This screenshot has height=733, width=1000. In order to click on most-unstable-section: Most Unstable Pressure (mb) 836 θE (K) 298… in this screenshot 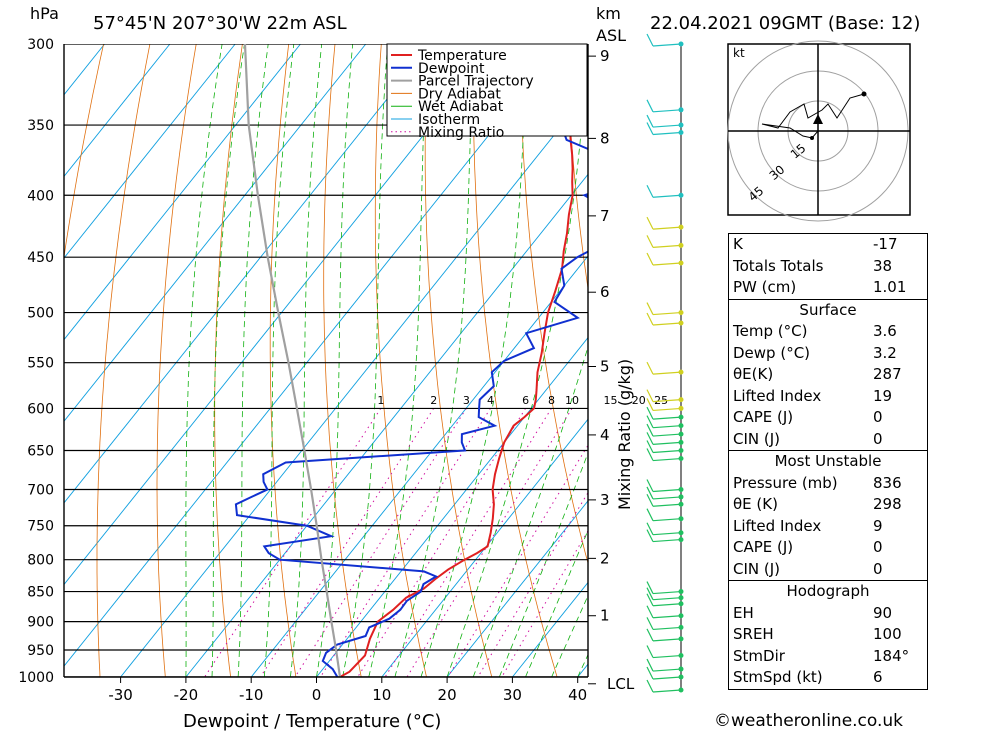, I will do `click(828, 515)`.